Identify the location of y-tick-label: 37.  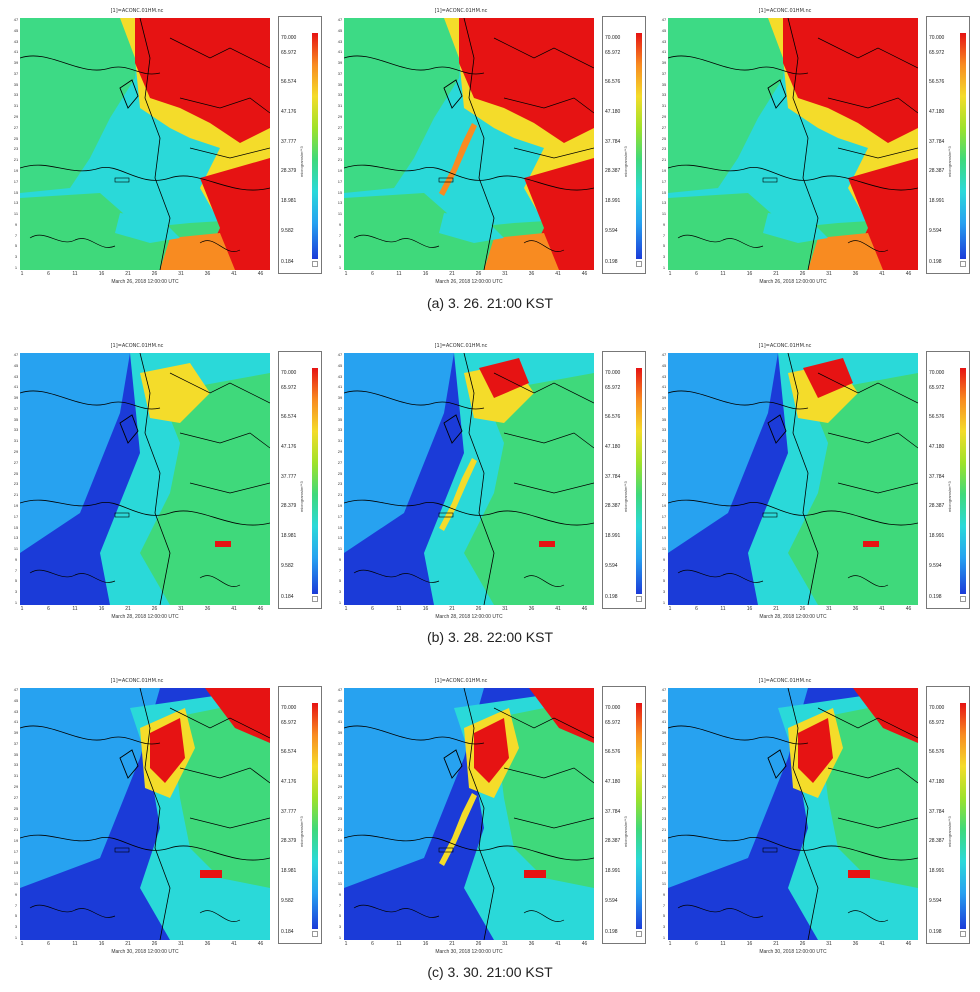
(16, 408).